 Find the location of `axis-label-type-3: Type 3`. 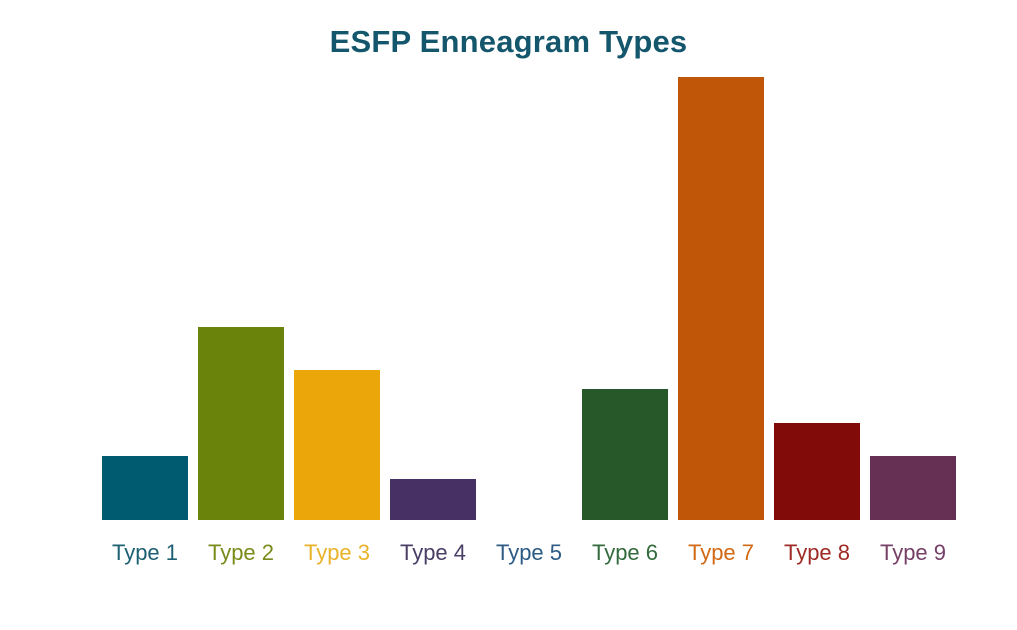

axis-label-type-3: Type 3 is located at coordinates (337, 552).